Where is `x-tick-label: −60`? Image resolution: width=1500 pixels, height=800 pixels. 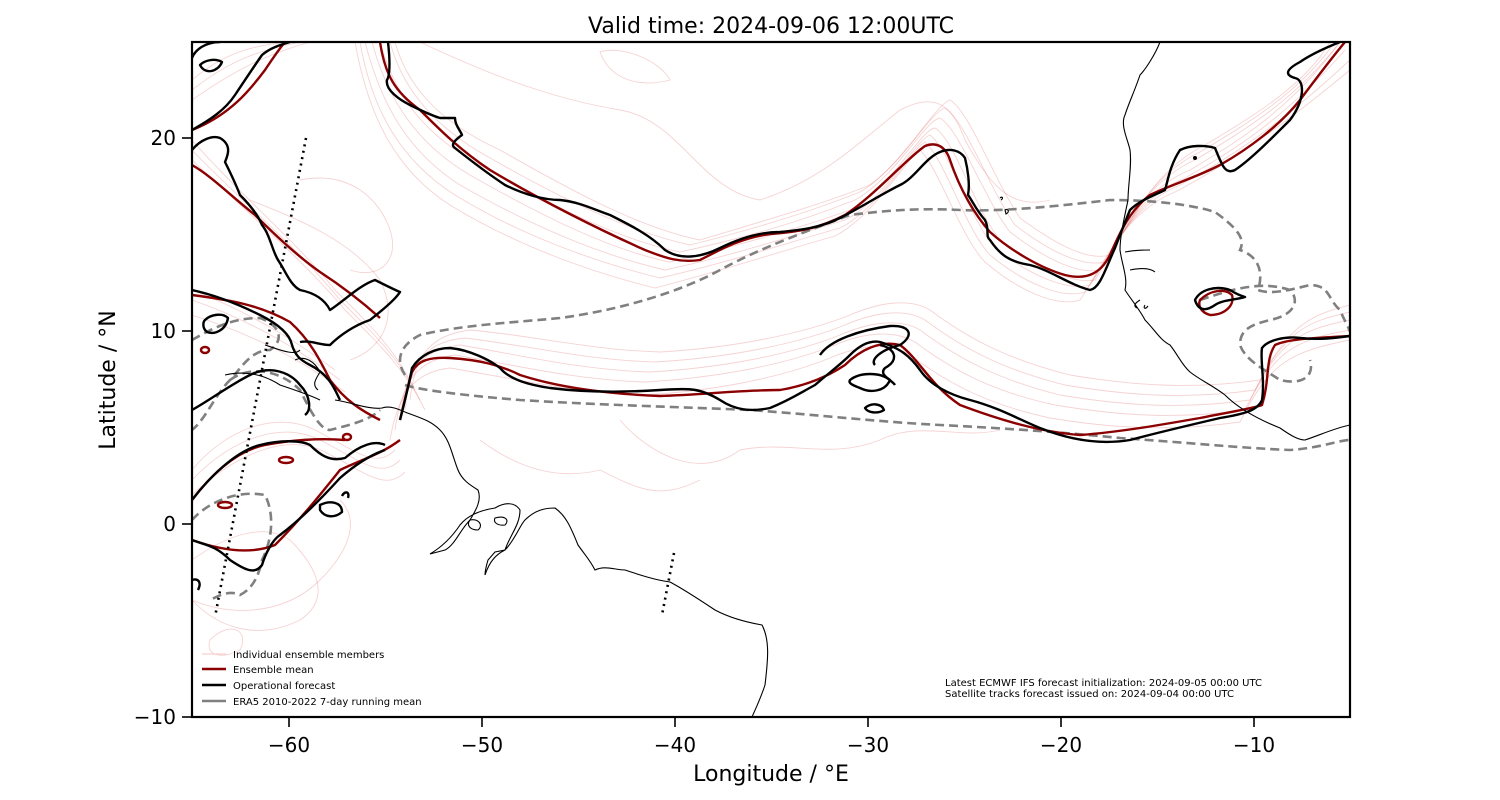 x-tick-label: −60 is located at coordinates (289, 745).